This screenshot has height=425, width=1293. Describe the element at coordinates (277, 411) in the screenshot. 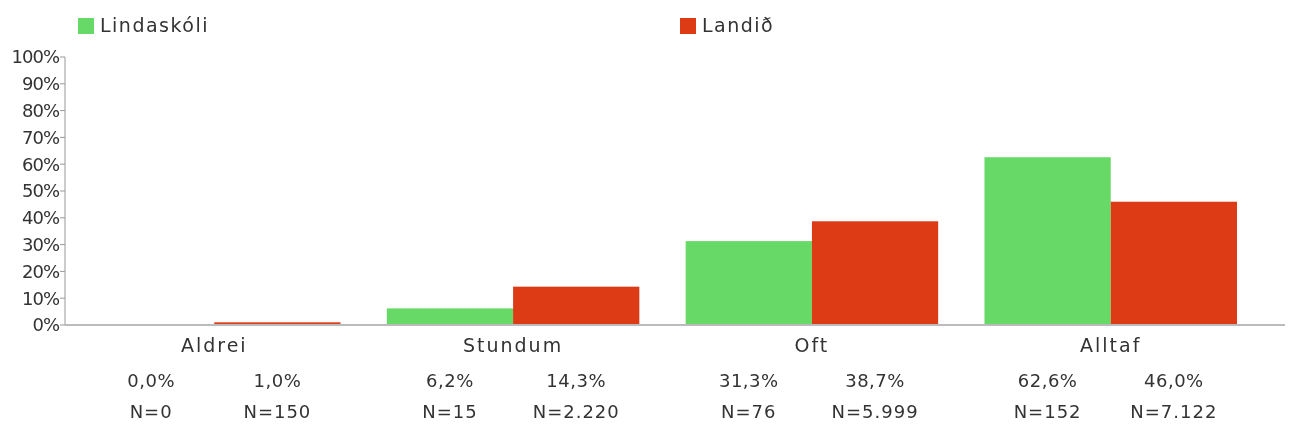

I see `text: N=150` at that location.